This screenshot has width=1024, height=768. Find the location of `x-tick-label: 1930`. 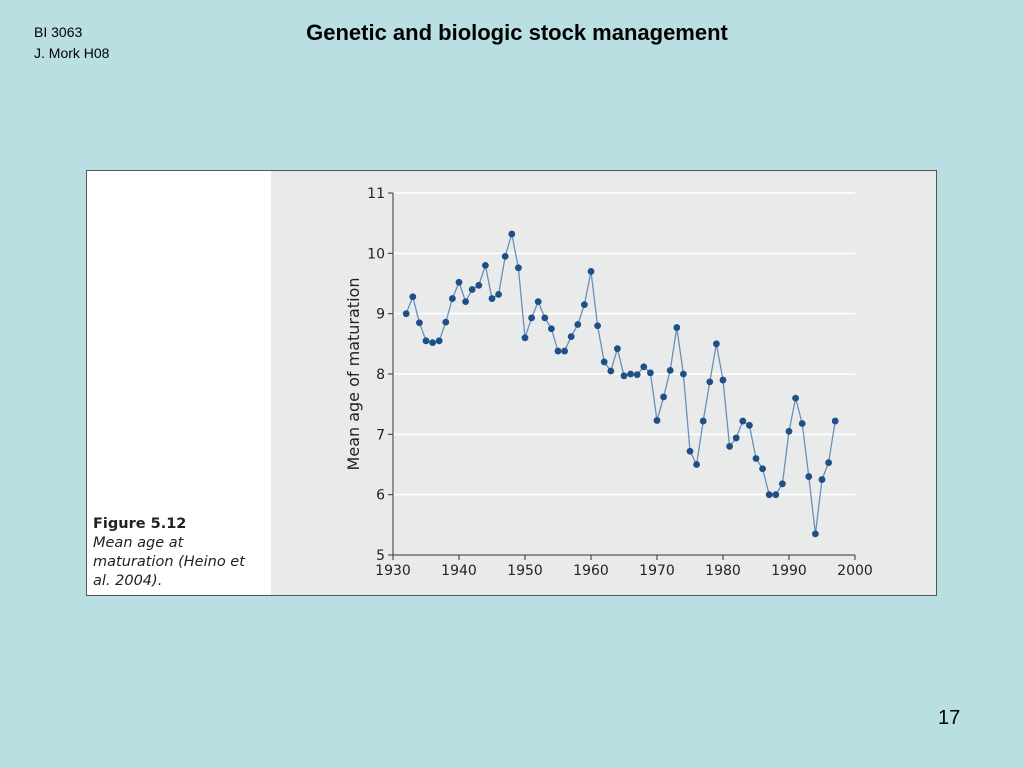

x-tick-label: 1930 is located at coordinates (393, 571).